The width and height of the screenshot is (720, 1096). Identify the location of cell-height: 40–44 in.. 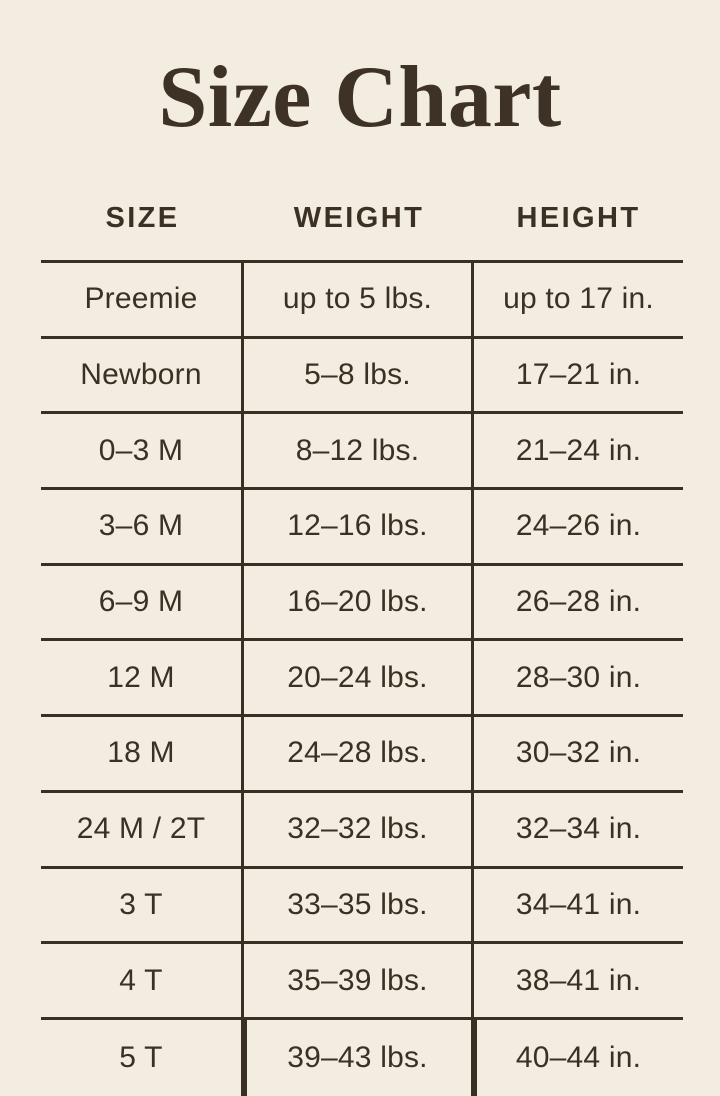
(578, 1057).